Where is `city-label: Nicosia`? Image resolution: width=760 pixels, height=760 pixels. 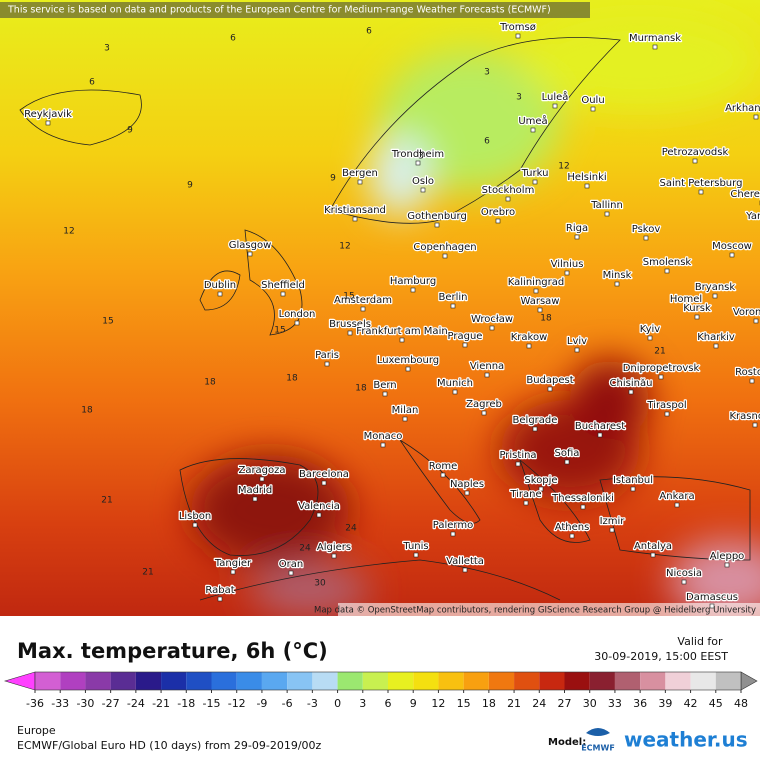 city-label: Nicosia is located at coordinates (684, 573).